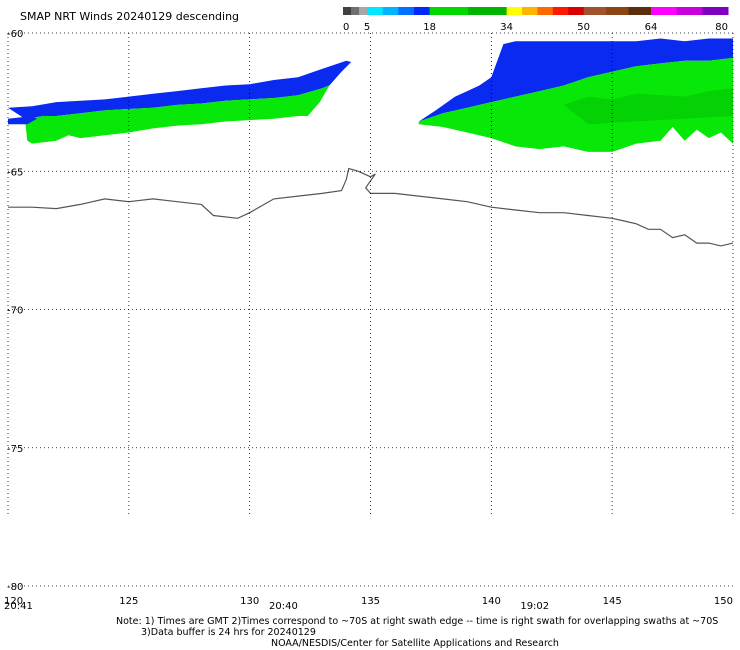  Describe the element at coordinates (346, 27) in the screenshot. I see `colorbar-tick-label: 0` at that location.